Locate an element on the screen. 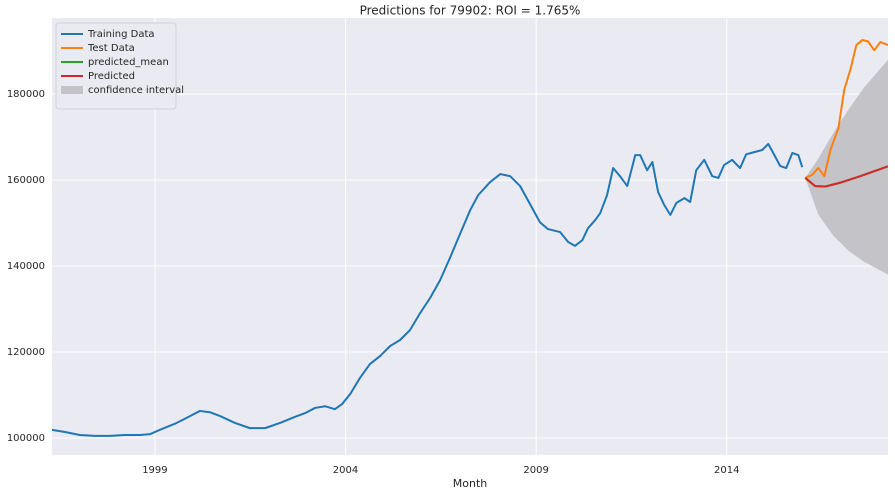 This screenshot has height=496, width=895. x-axis-label: Month is located at coordinates (470, 483).